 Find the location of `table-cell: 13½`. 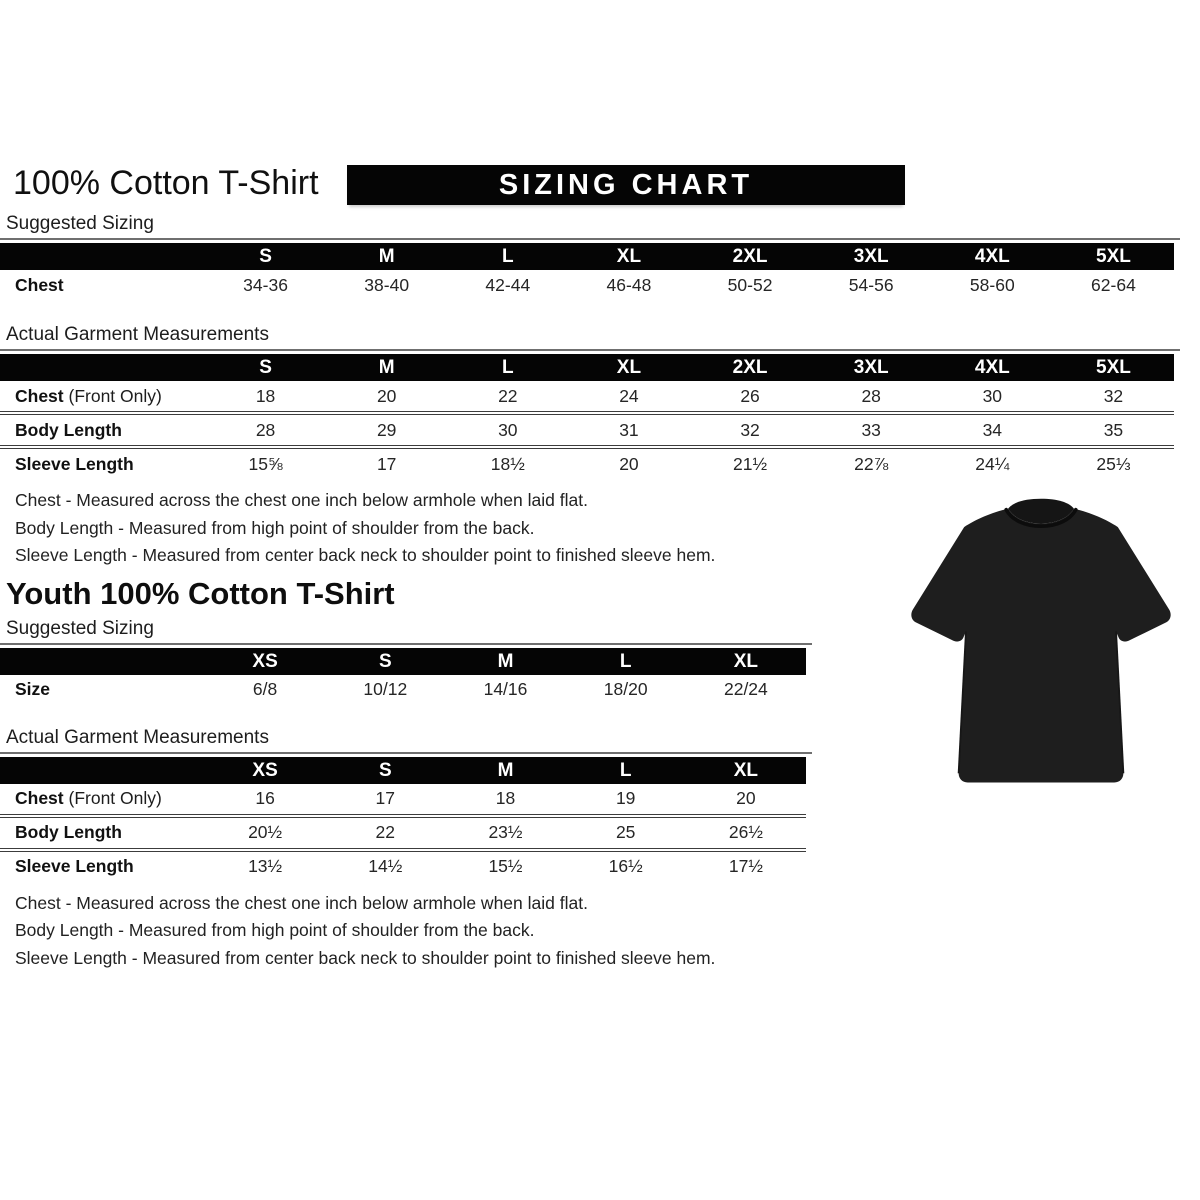

table-cell: 13½ is located at coordinates (265, 866).